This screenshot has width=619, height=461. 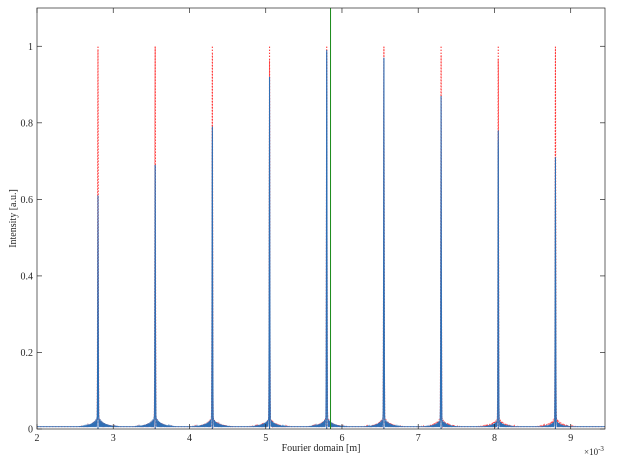 I want to click on y-tick-label: 1, so click(x=30, y=47).